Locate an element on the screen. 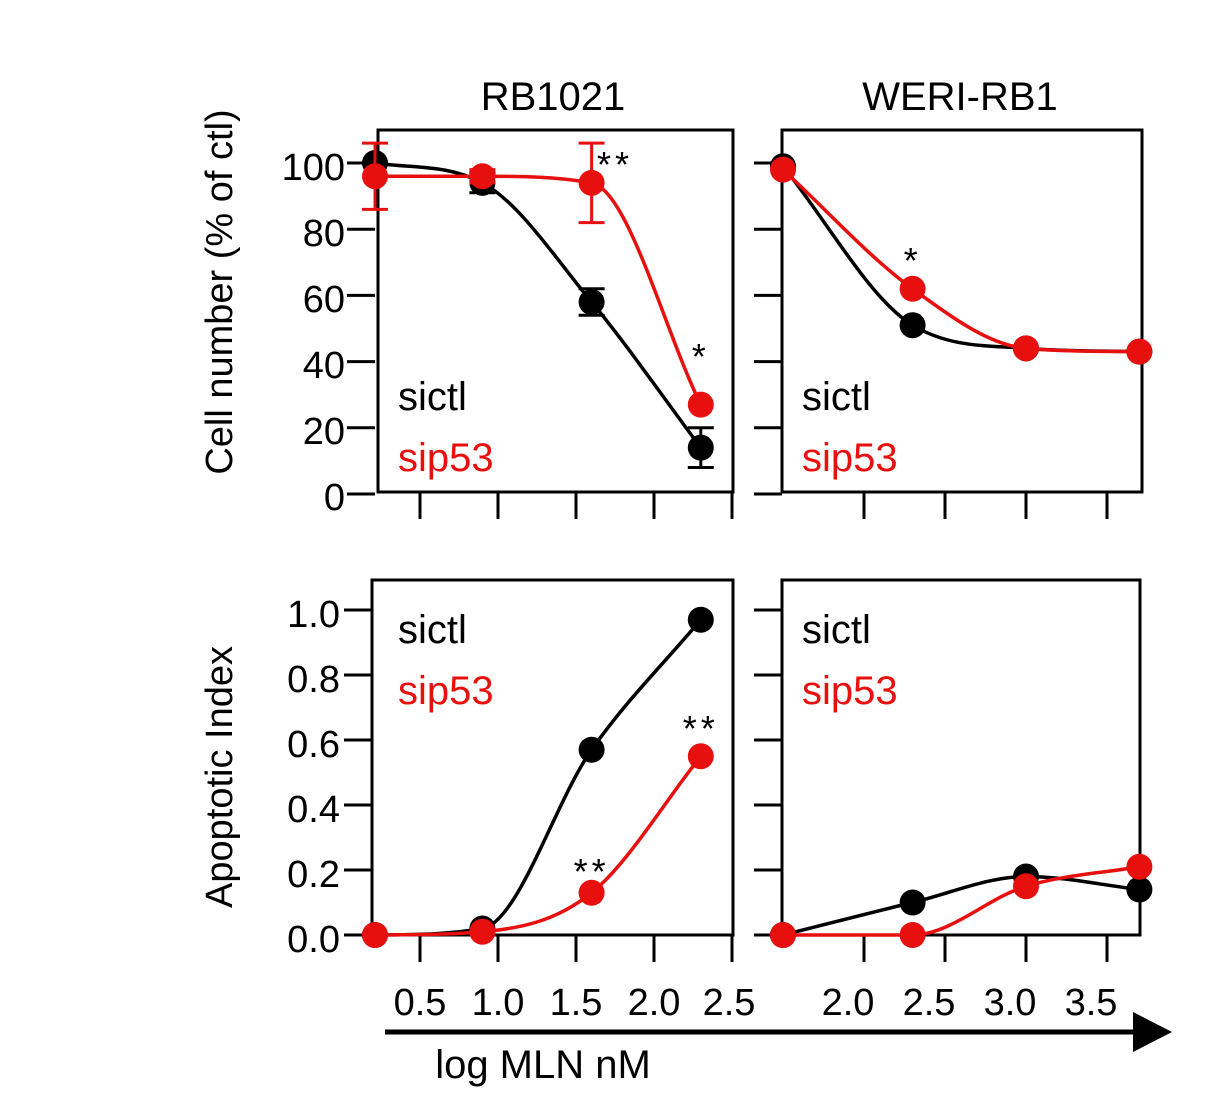 This screenshot has height=1102, width=1212. x-tick-label: 1.5 is located at coordinates (576, 1003).